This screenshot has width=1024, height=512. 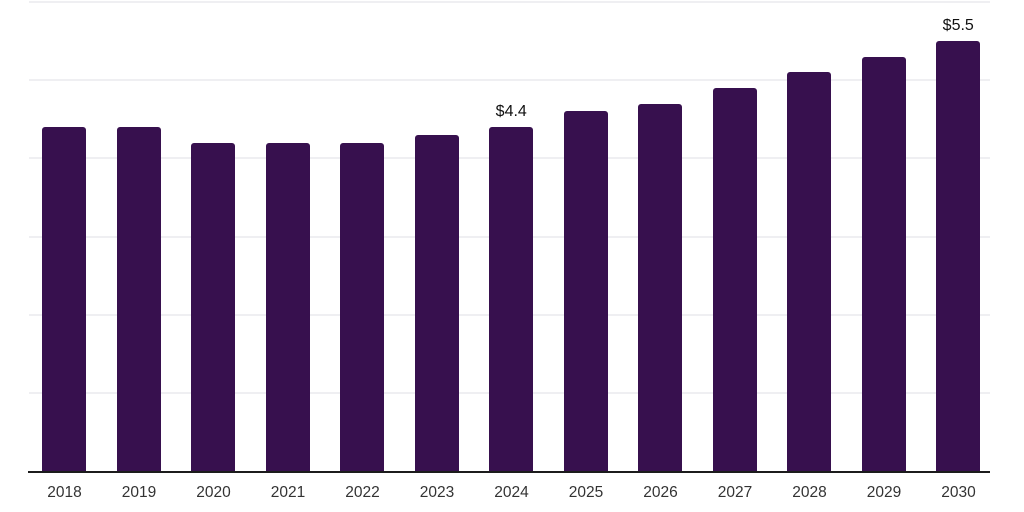 What do you see at coordinates (660, 287) in the screenshot?
I see `bar-2026` at bounding box center [660, 287].